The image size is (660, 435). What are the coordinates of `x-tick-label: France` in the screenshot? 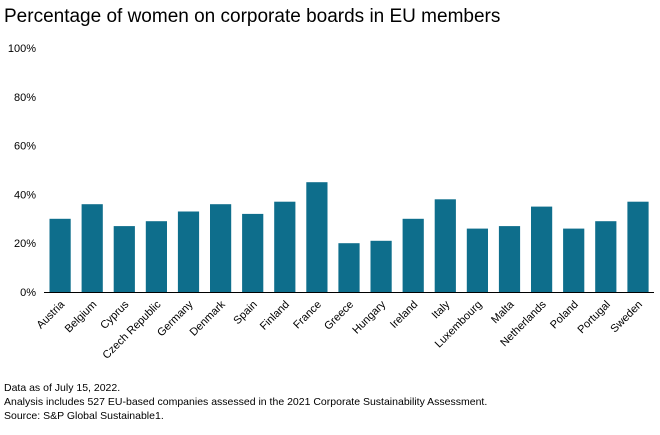 It's located at (307, 315).